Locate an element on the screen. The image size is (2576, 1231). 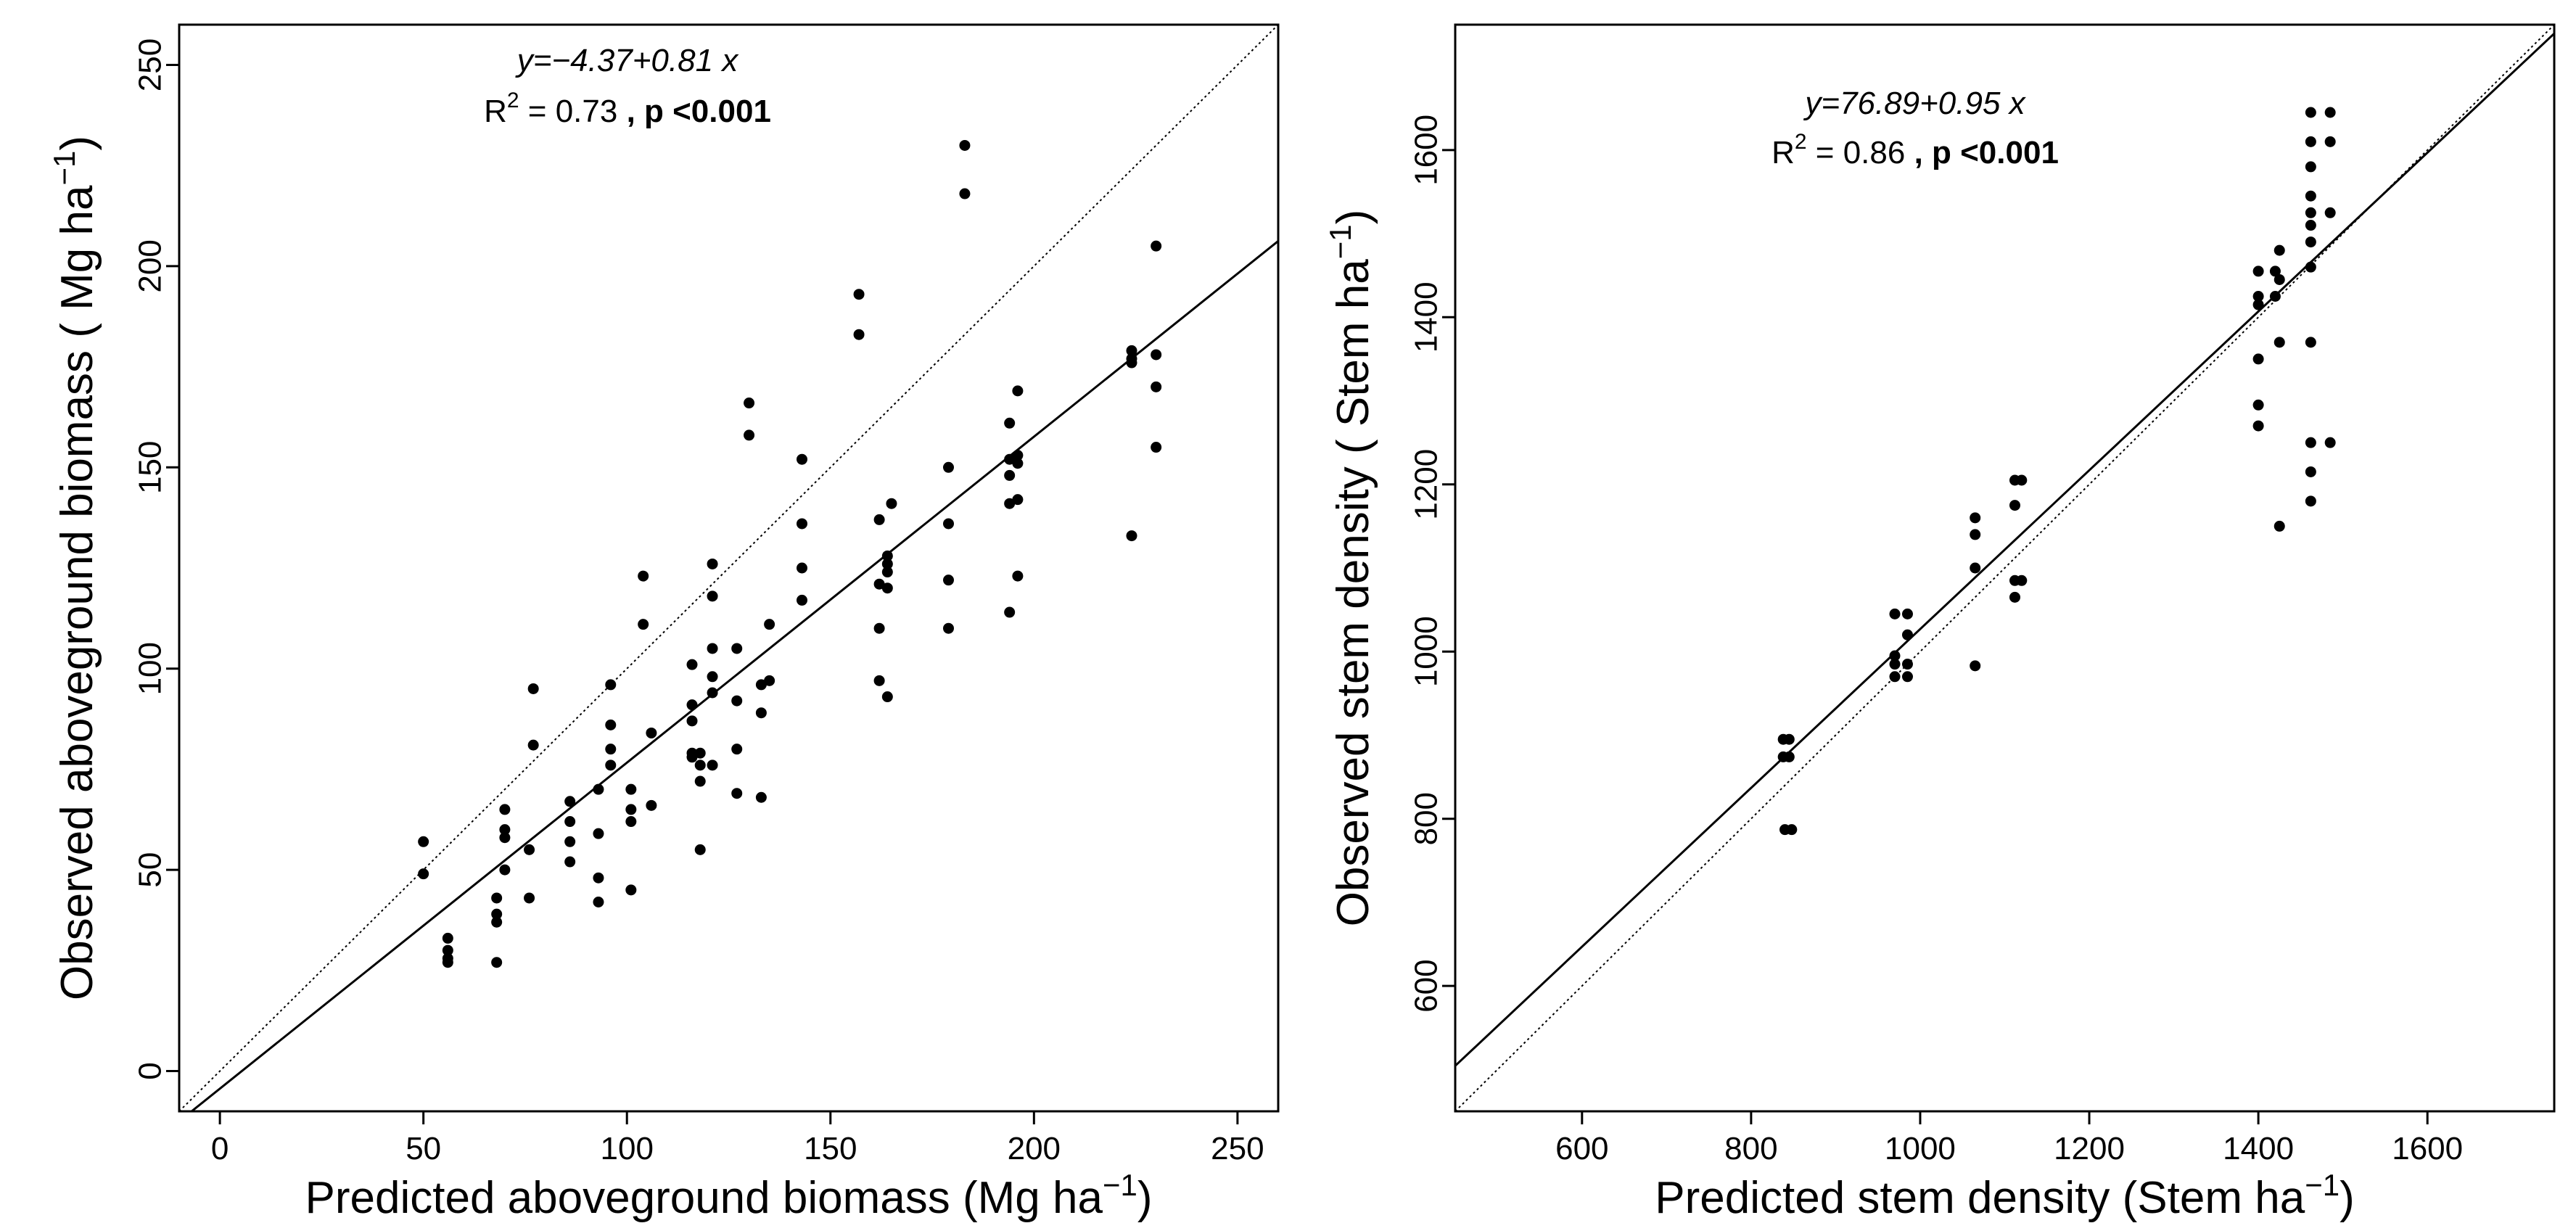
left-x-tick-label-1: 50 is located at coordinates (423, 1148).